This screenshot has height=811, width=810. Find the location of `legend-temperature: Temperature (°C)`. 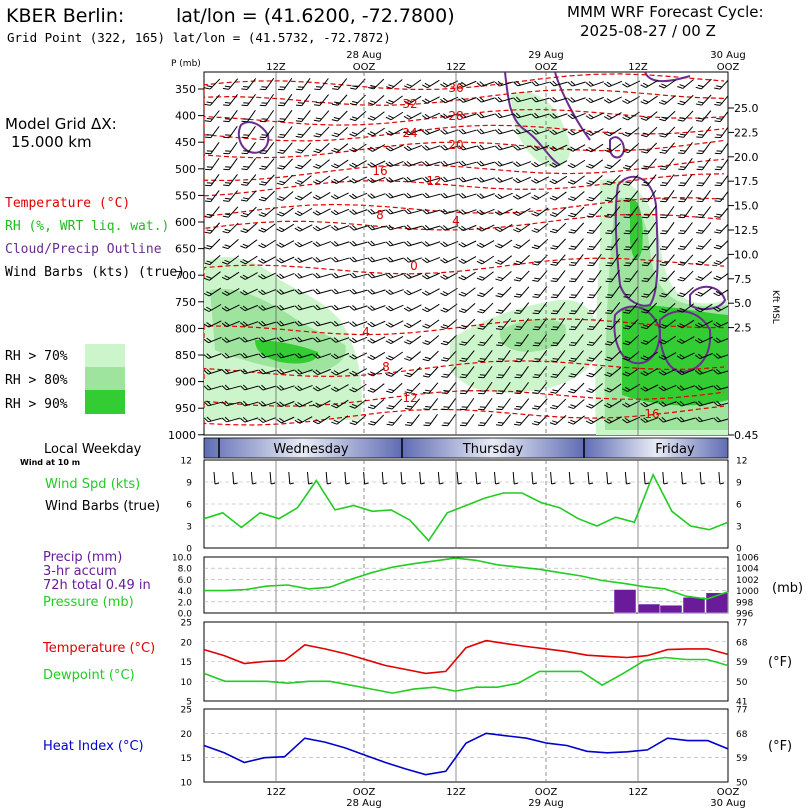

legend-temperature: Temperature (°C) is located at coordinates (67, 203).